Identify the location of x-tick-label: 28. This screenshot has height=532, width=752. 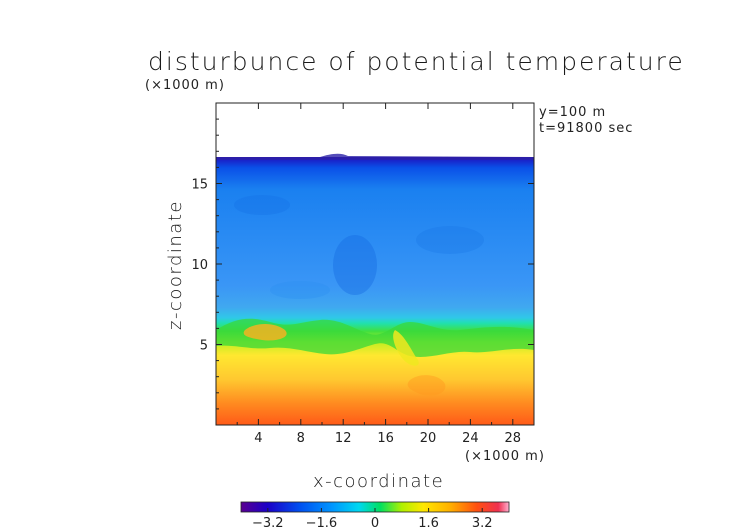
(513, 438).